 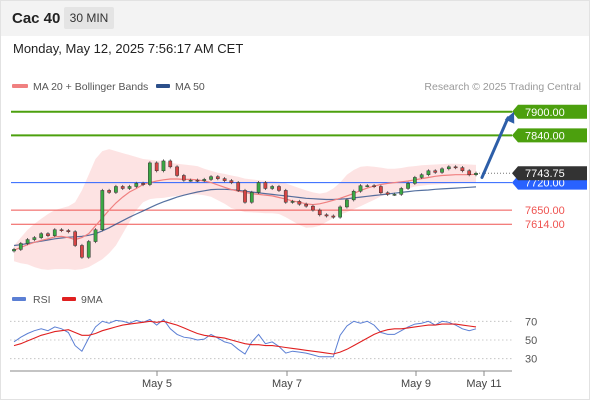 I want to click on level-label-7840.00: 7840.00, so click(x=545, y=136).